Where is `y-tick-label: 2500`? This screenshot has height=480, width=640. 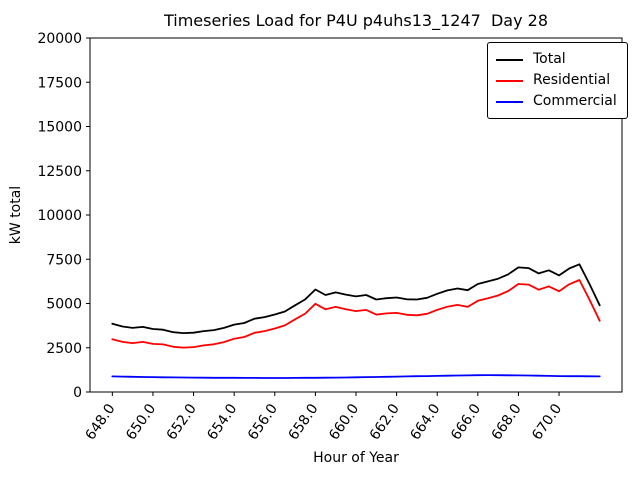
y-tick-label: 2500 is located at coordinates (64, 349).